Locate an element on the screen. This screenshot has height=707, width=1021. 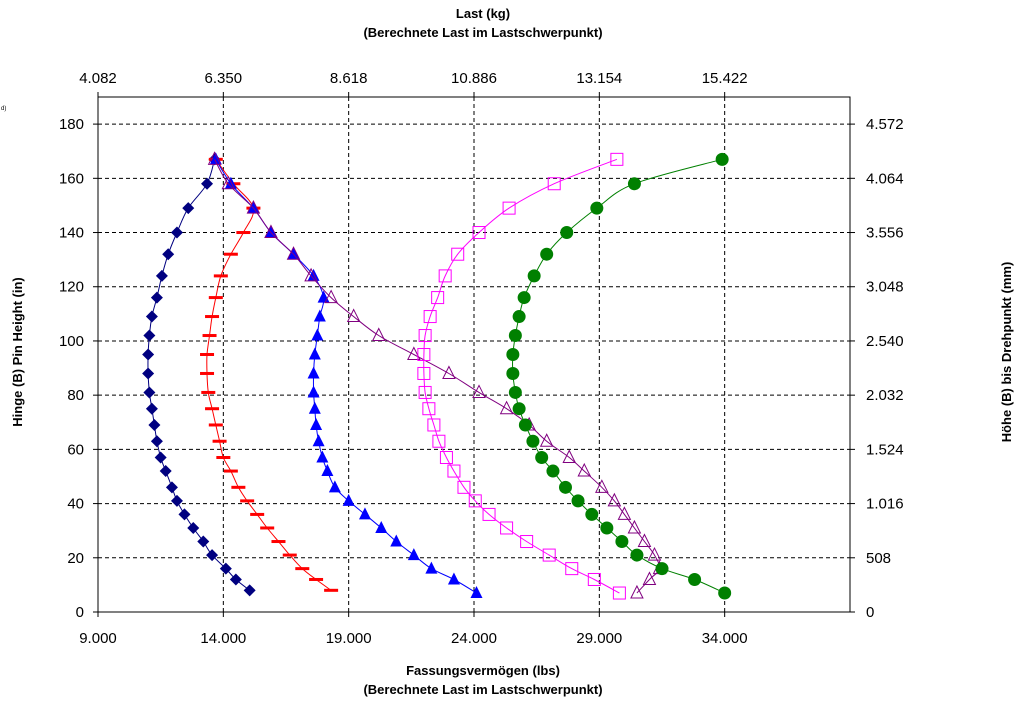
y-right-tick-label: 2.540 is located at coordinates (885, 341).